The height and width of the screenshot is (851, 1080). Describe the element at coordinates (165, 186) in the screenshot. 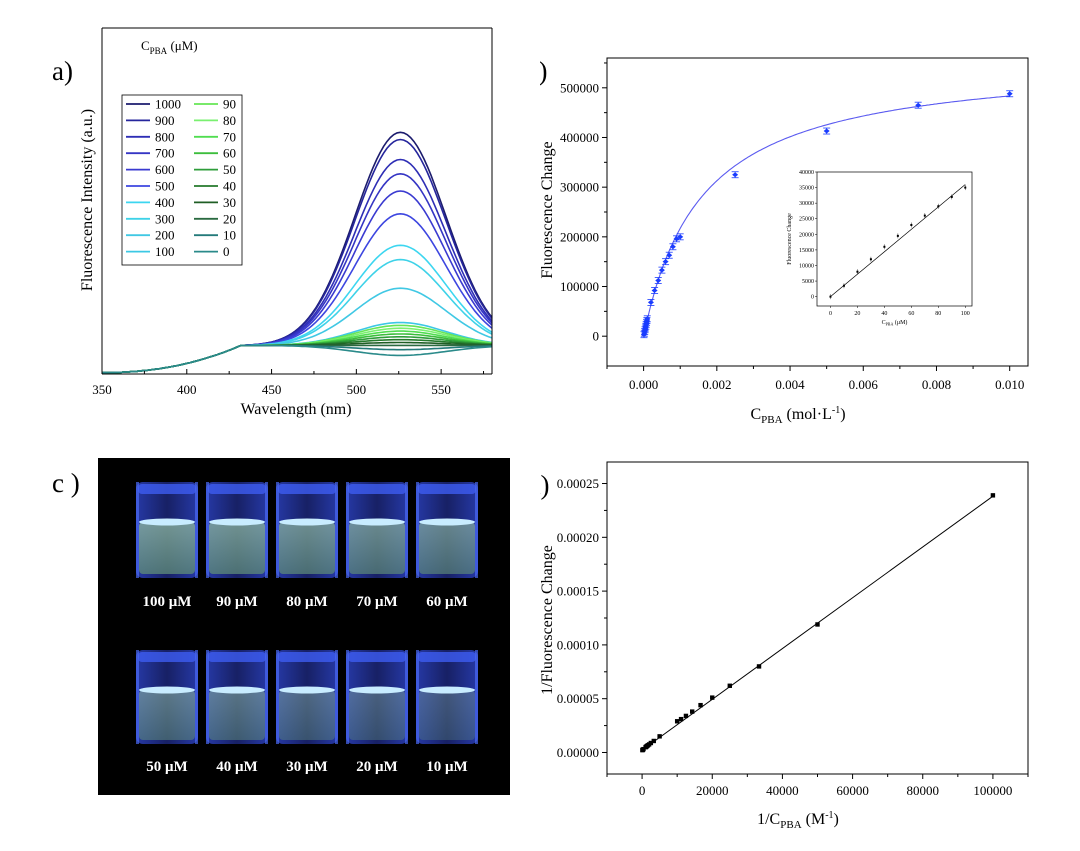

I see `legend-label-500: 500` at that location.